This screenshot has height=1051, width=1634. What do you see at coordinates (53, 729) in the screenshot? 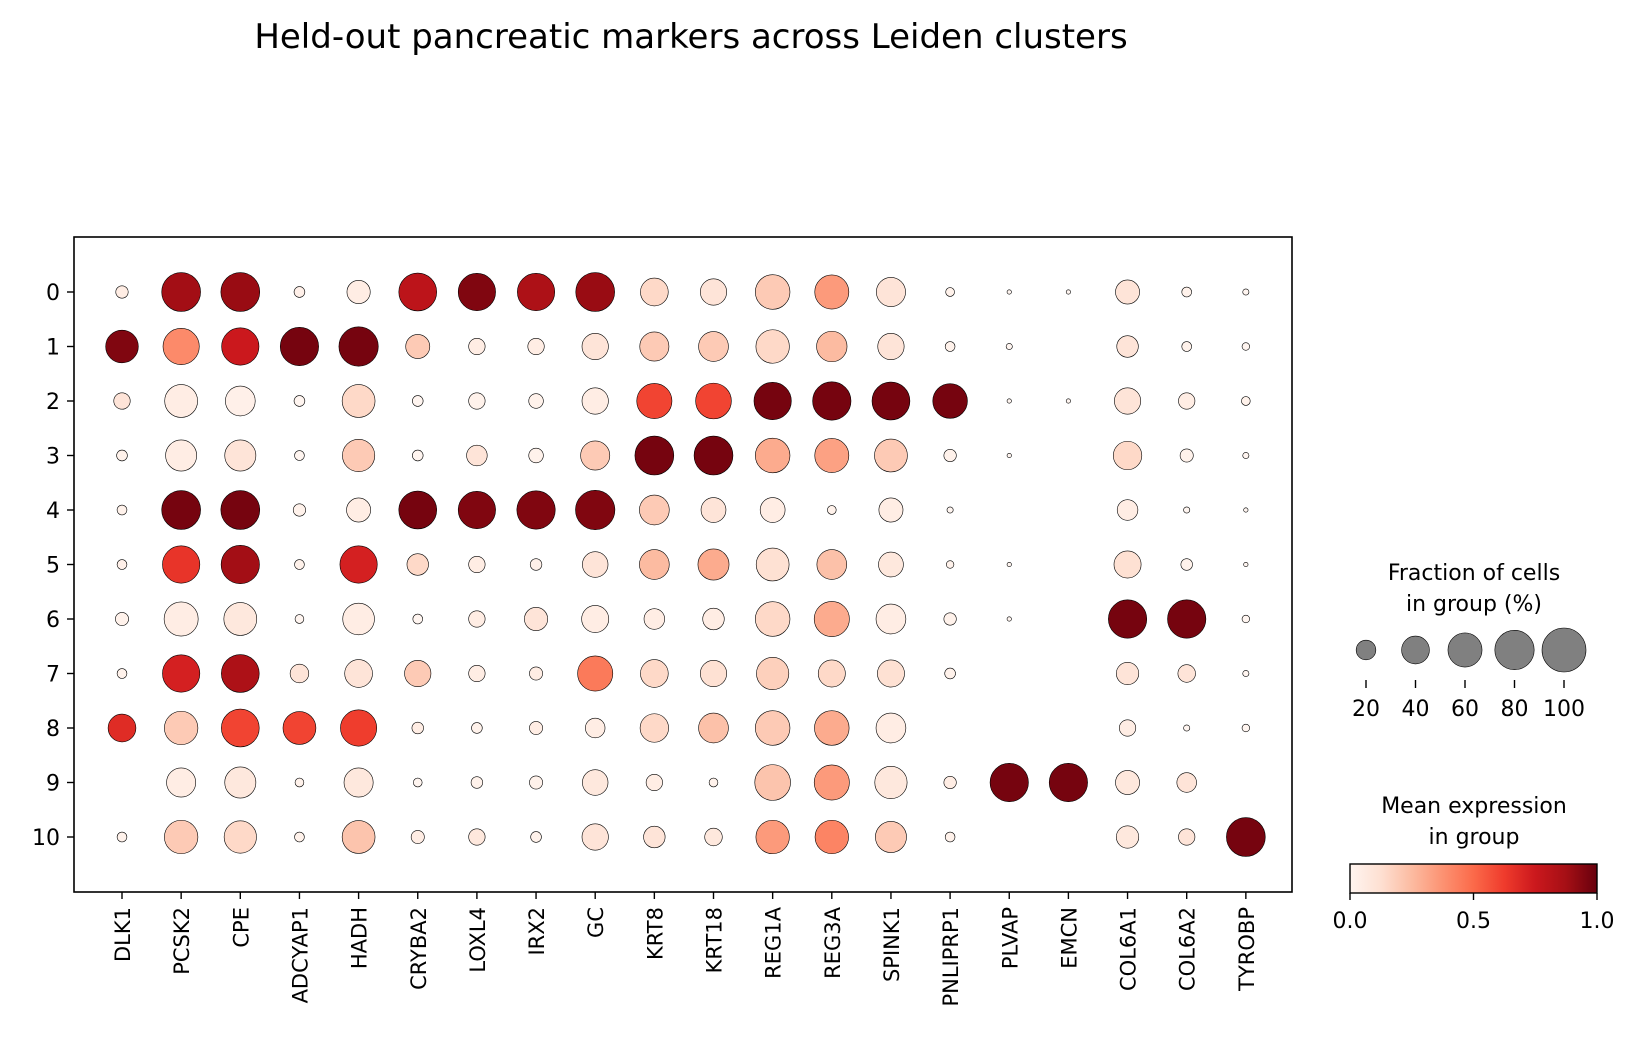
I see `y-tick-label: 8` at bounding box center [53, 729].